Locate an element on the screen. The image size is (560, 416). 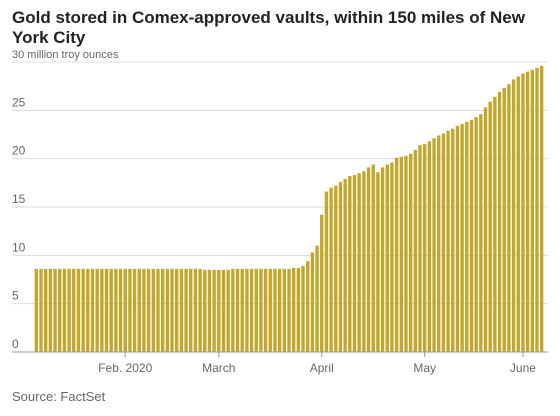
x-axis-ticks: Feb. 2020 March April May June is located at coordinates (317, 363).